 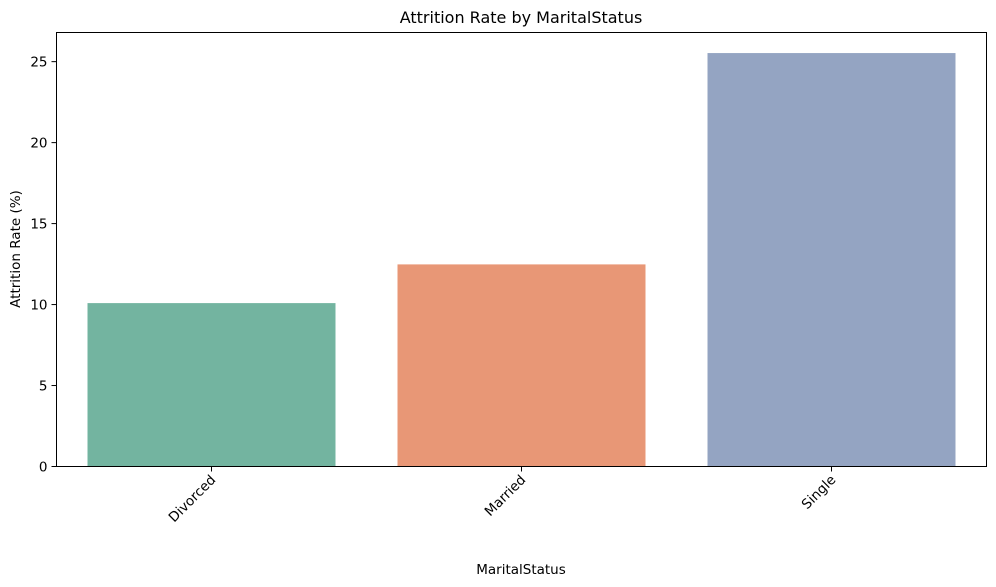 What do you see at coordinates (211, 385) in the screenshot?
I see `bar-divorced` at bounding box center [211, 385].